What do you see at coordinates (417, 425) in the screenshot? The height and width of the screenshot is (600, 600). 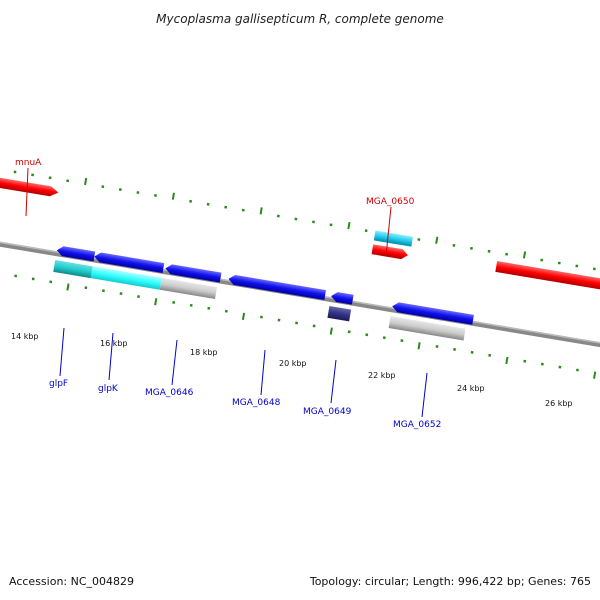 I see `gene-label-MGA_0652: MGA_0652` at bounding box center [417, 425].